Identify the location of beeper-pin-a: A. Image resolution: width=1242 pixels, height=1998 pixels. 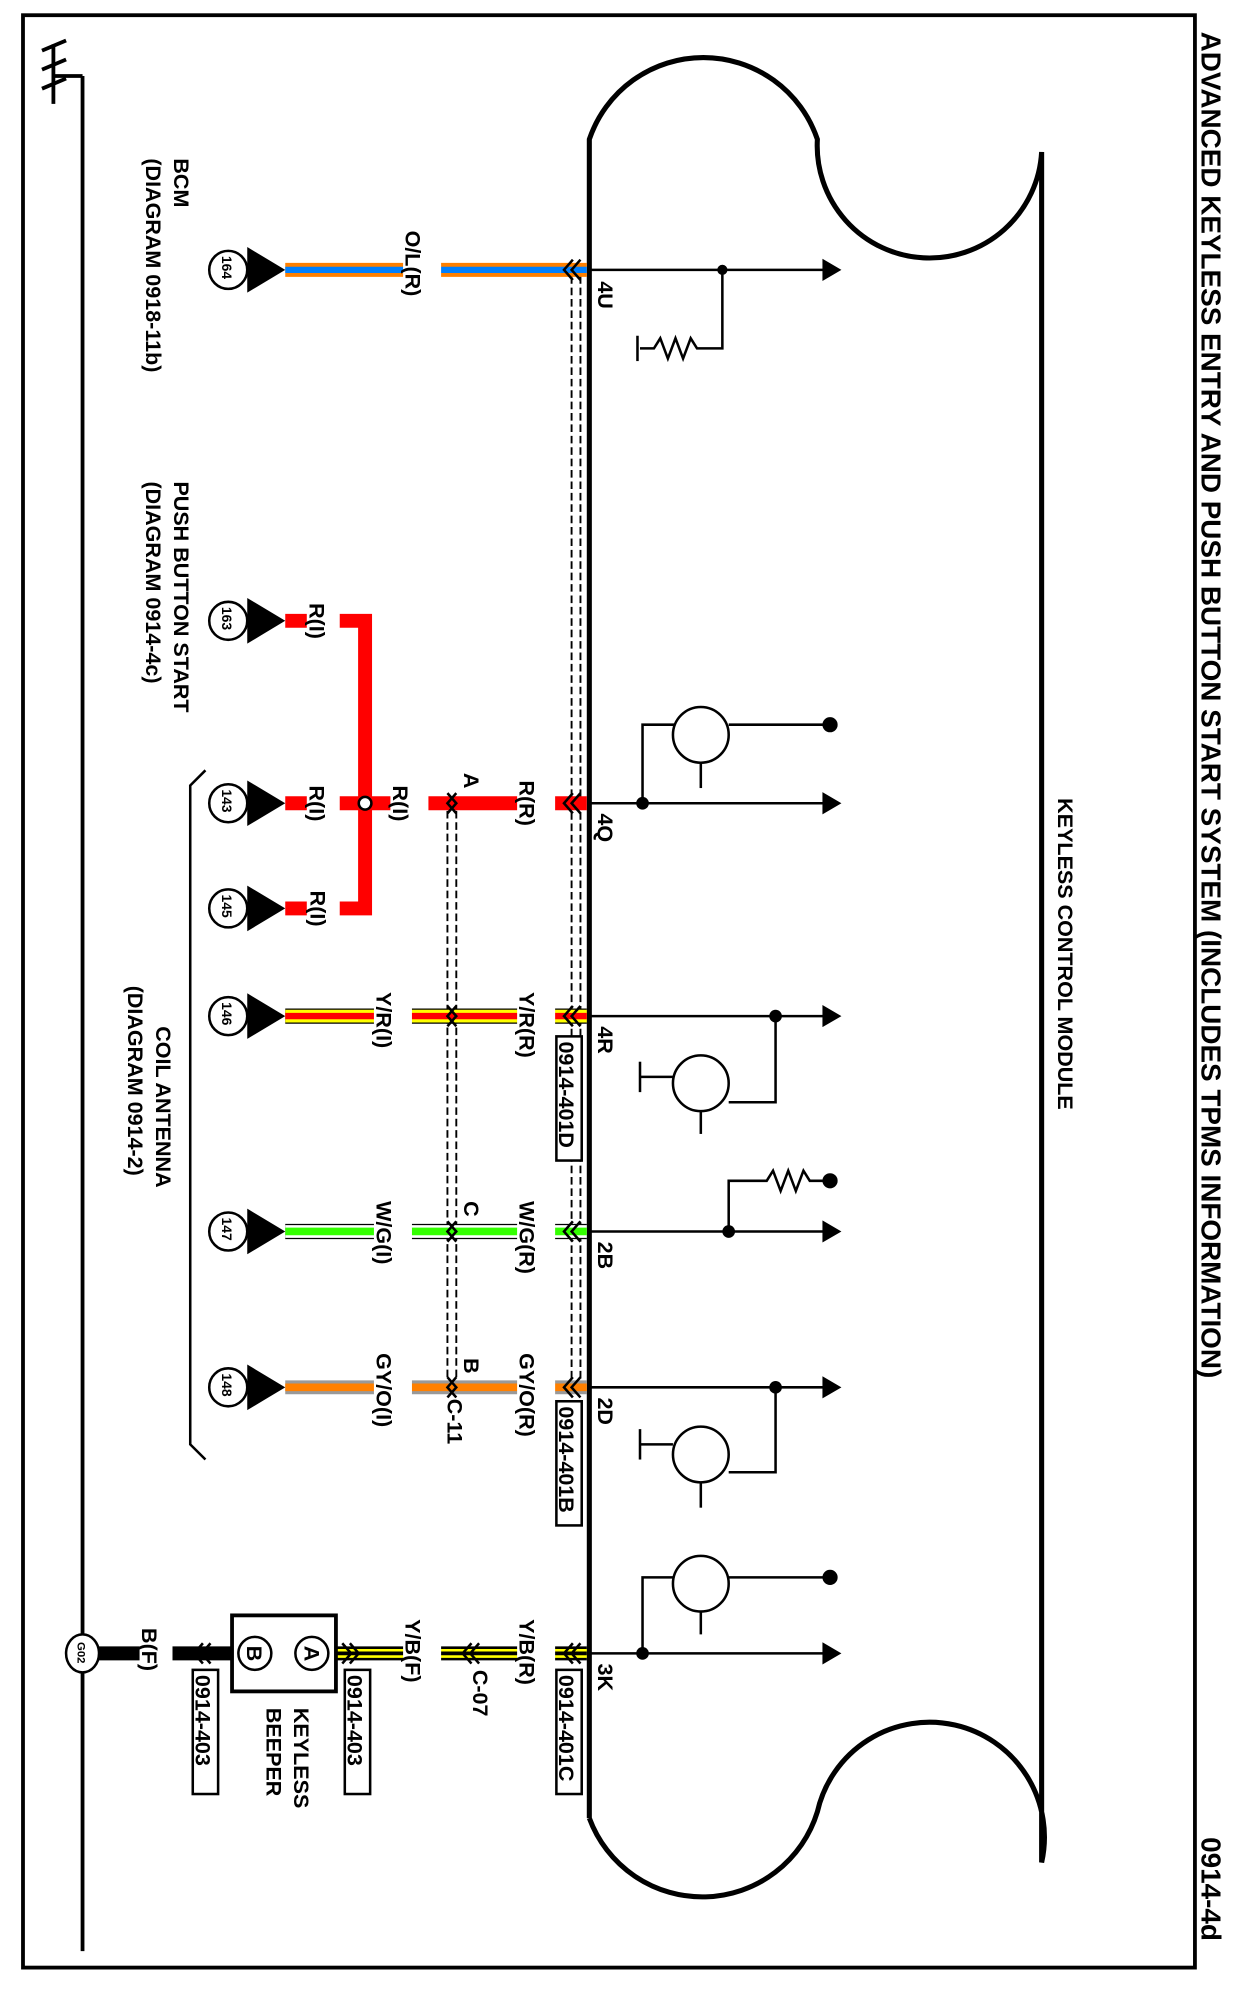
(311, 1654).